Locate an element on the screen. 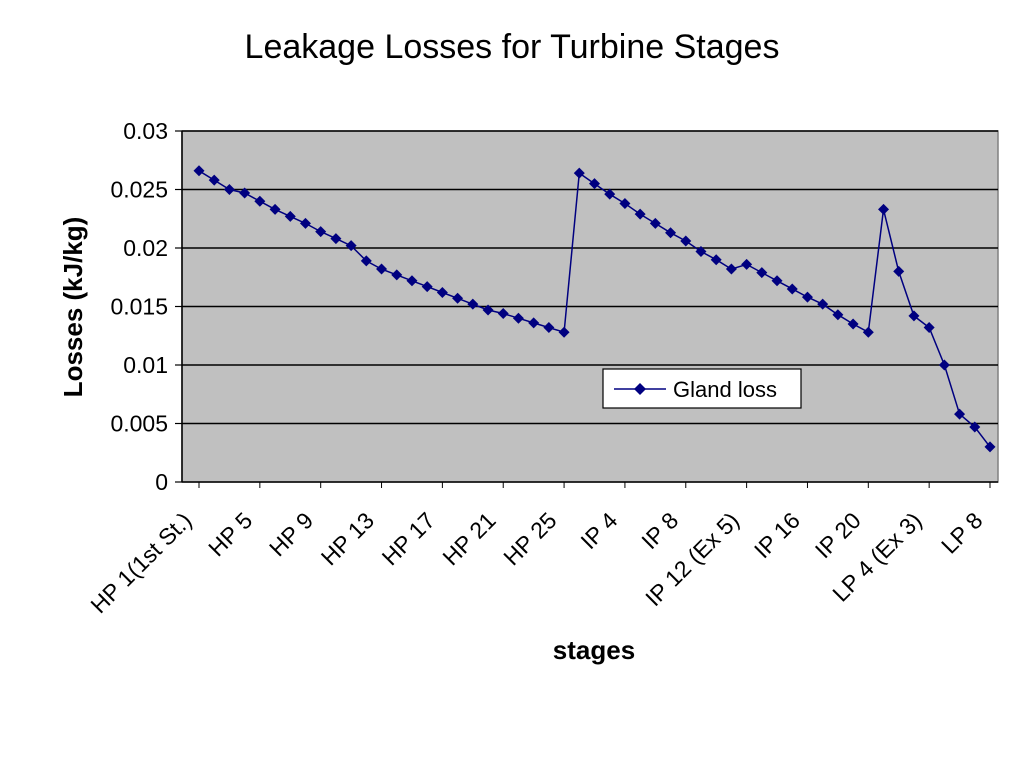 The height and width of the screenshot is (768, 1024). y-axis-title: Losses (kJ/kg) is located at coordinates (73, 307).